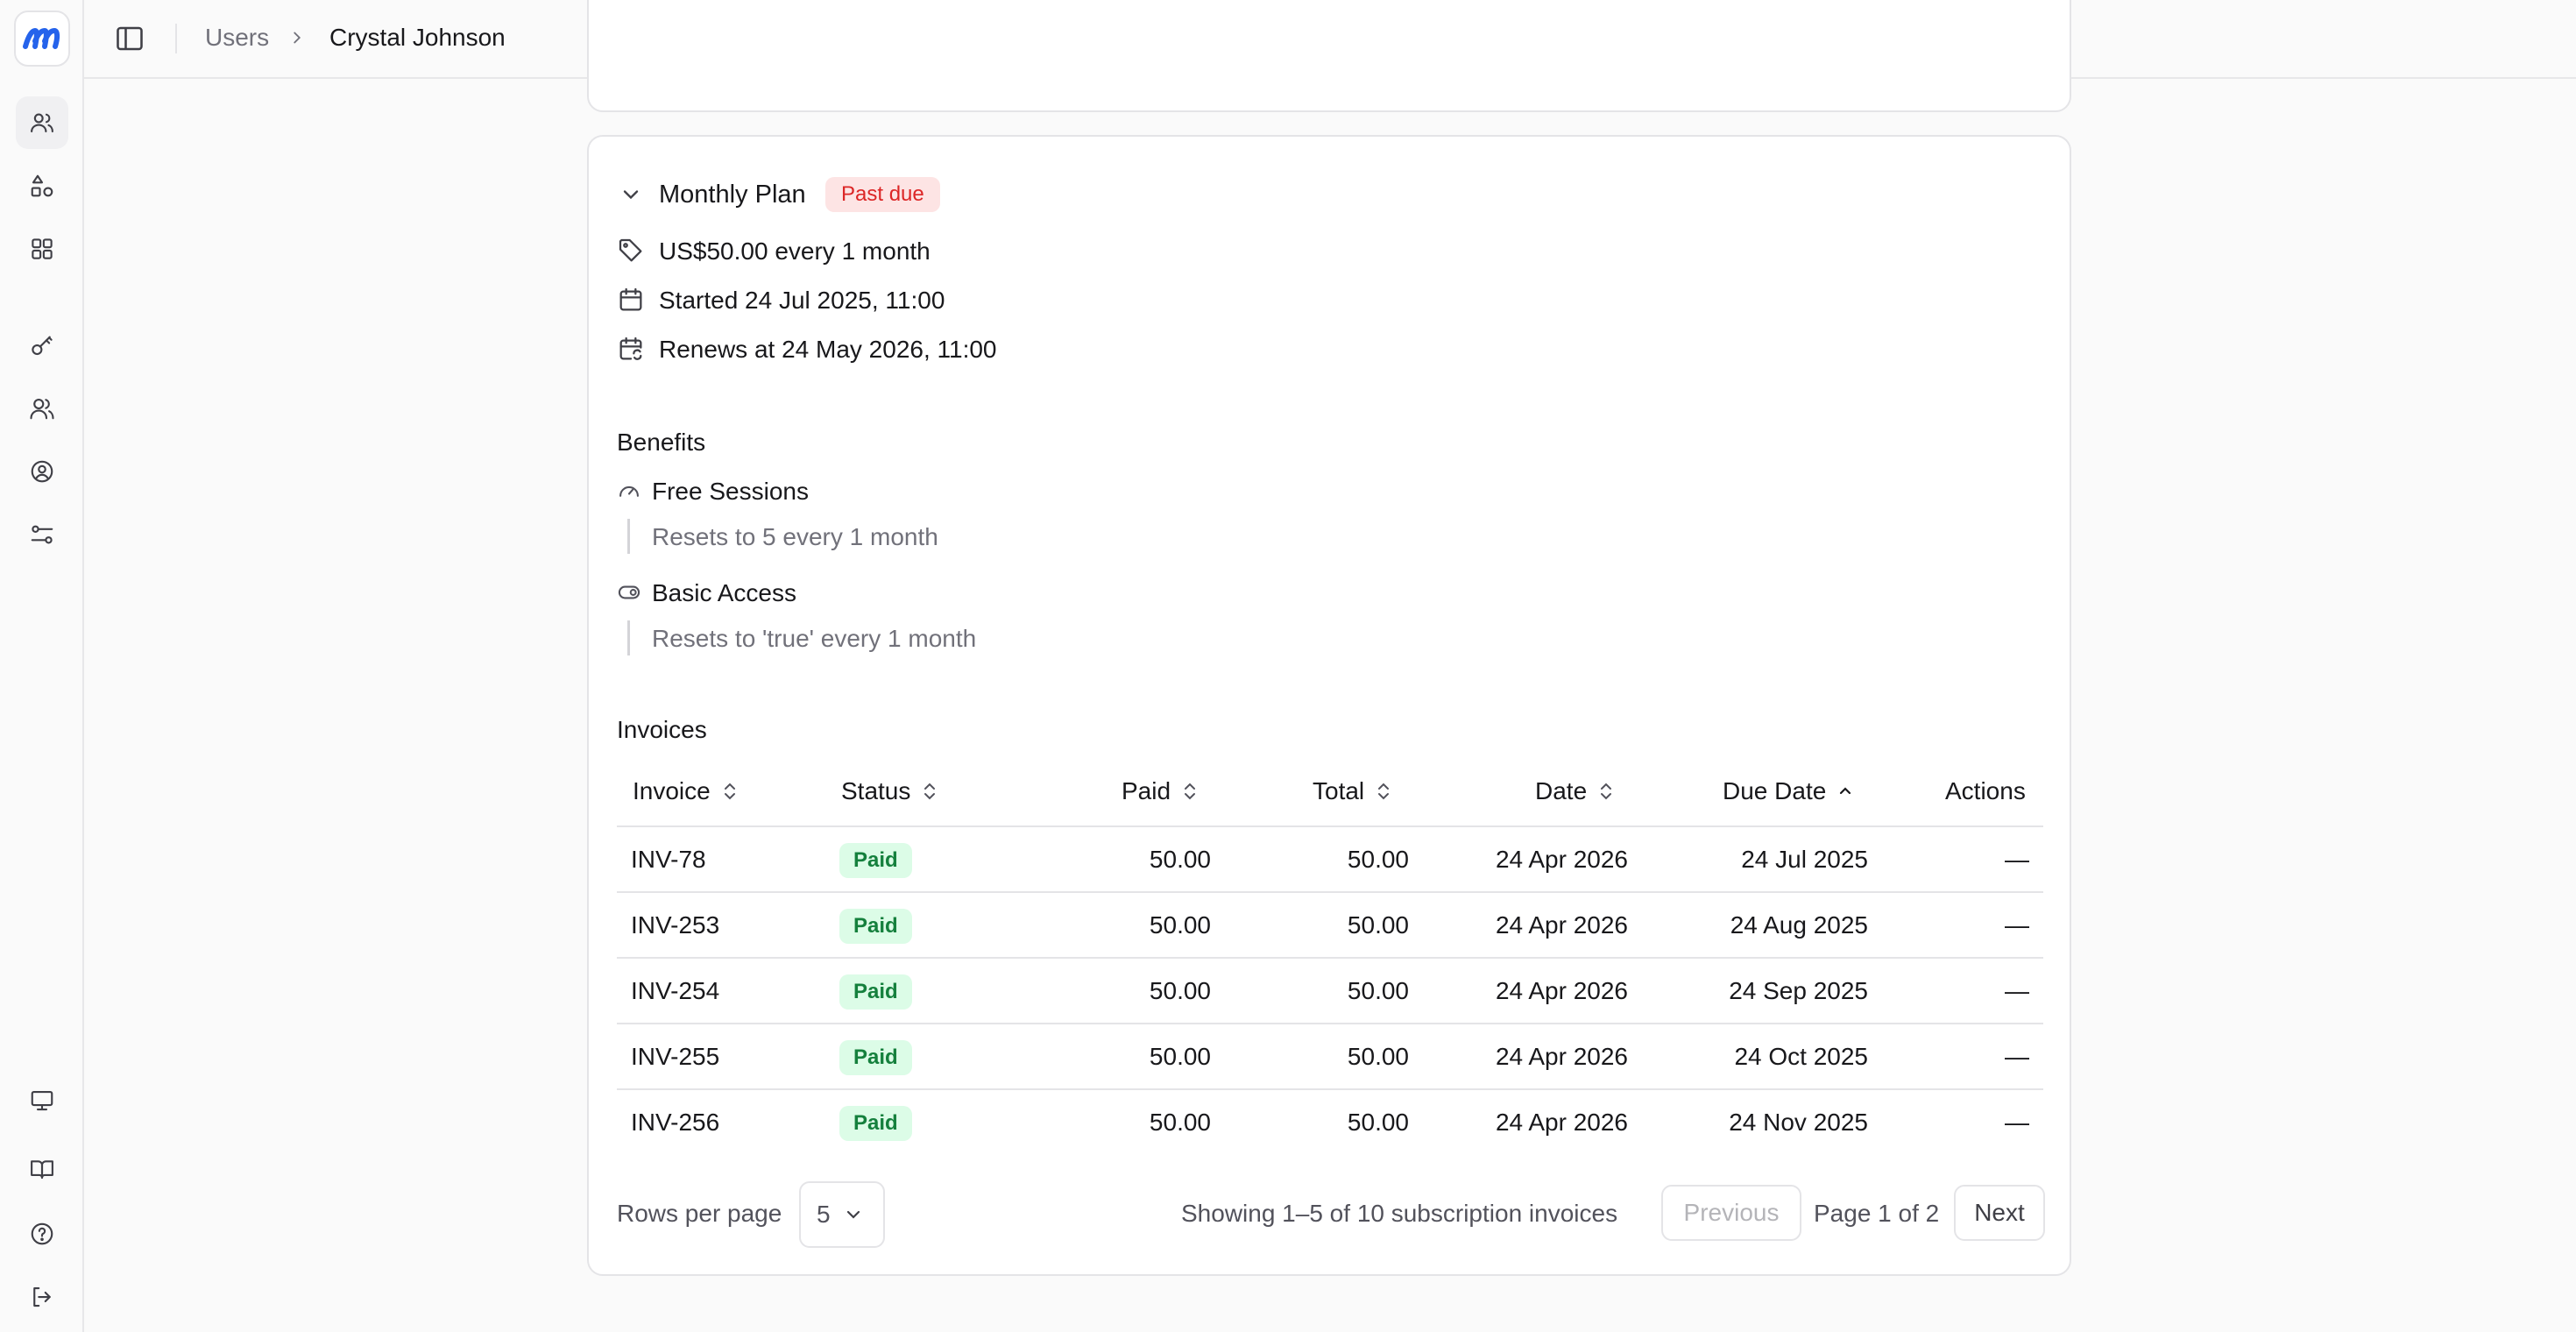 This screenshot has width=2576, height=1332. Describe the element at coordinates (42, 1297) in the screenshot. I see `nav-logout` at that location.